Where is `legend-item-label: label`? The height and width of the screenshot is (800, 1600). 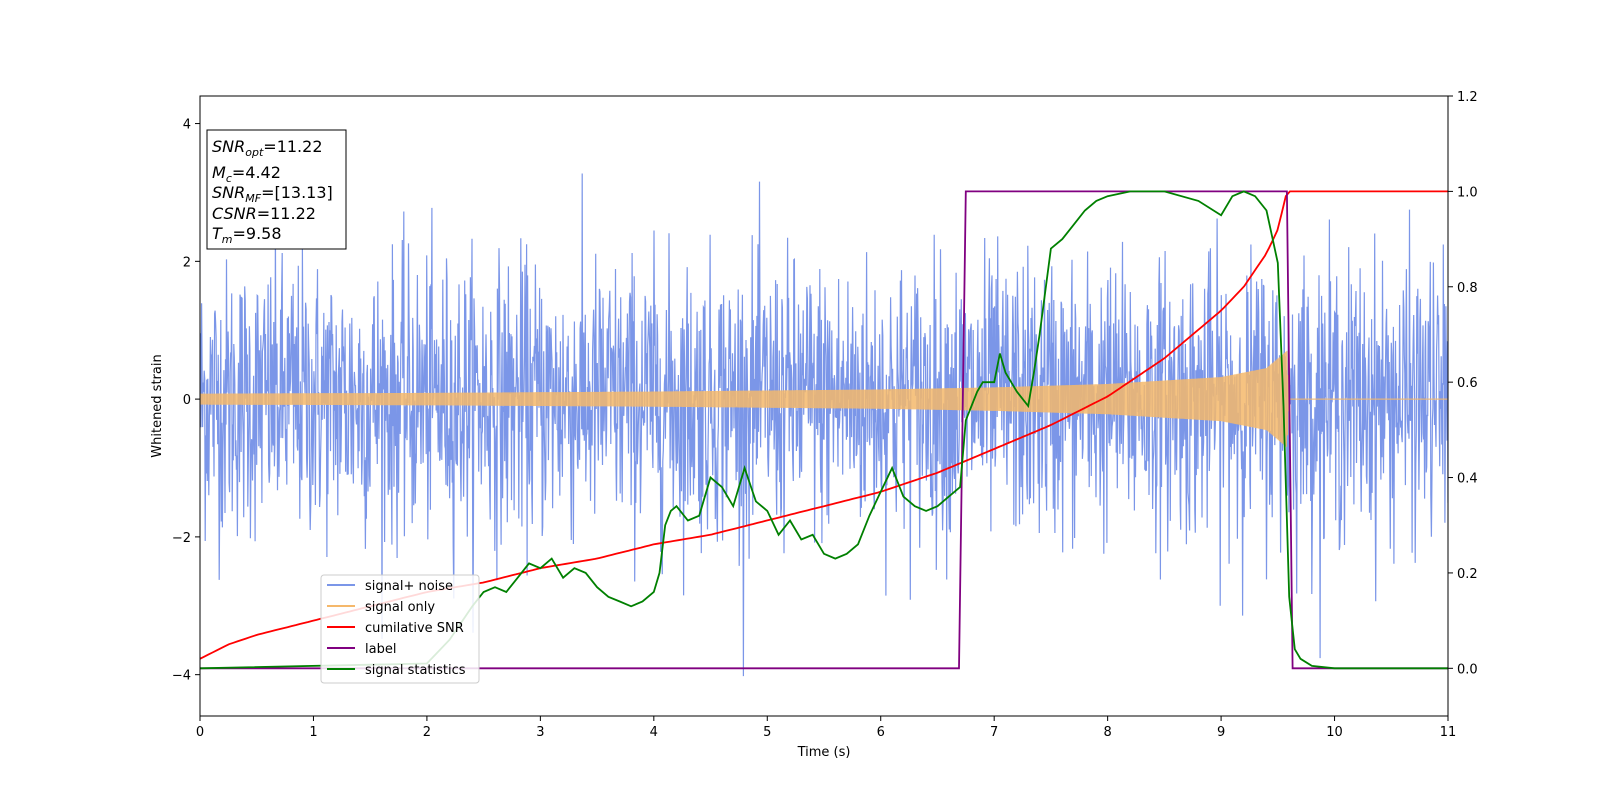
legend-item-label: label is located at coordinates (361, 649).